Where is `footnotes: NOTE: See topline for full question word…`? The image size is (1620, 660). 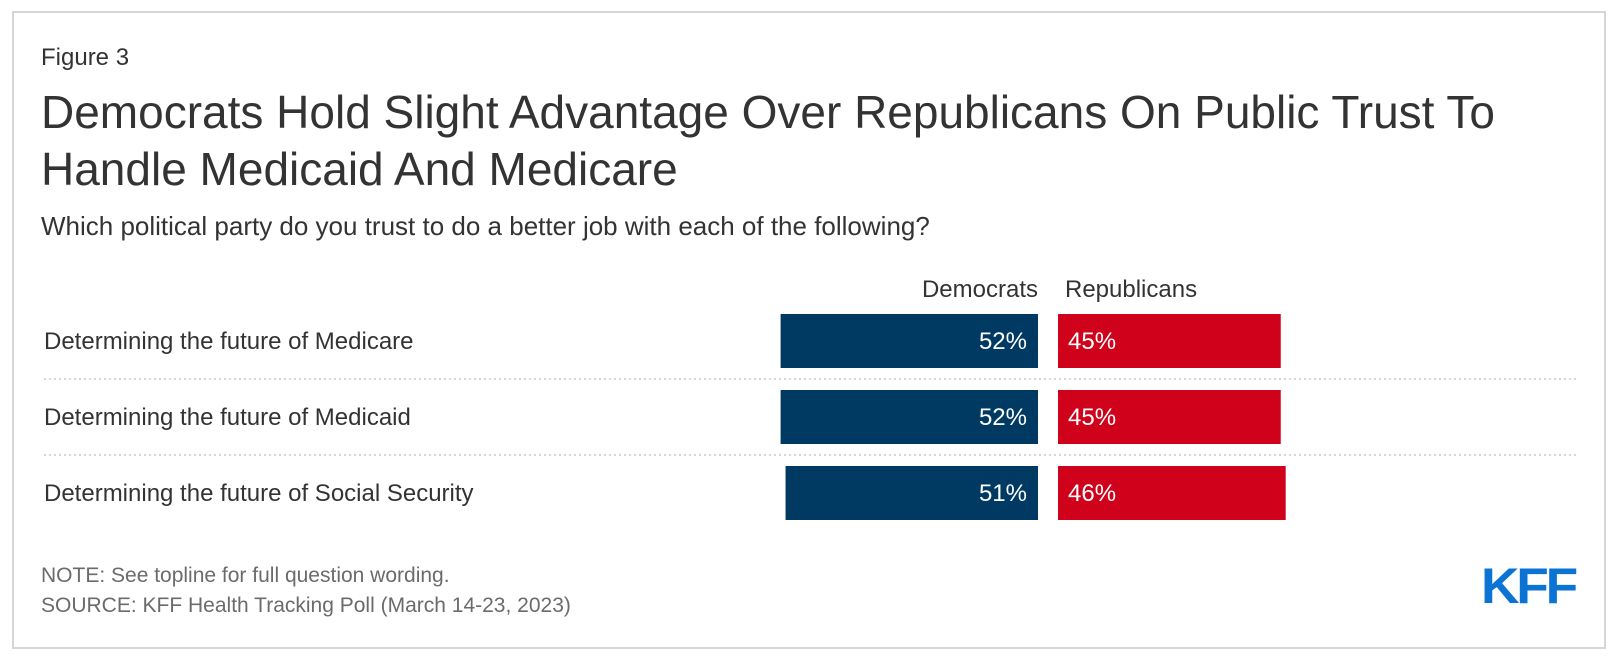
footnotes: NOTE: See topline for full question word… is located at coordinates (306, 591).